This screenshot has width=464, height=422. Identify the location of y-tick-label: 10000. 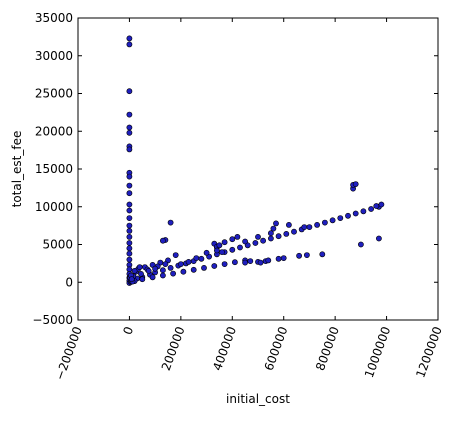
(54, 207).